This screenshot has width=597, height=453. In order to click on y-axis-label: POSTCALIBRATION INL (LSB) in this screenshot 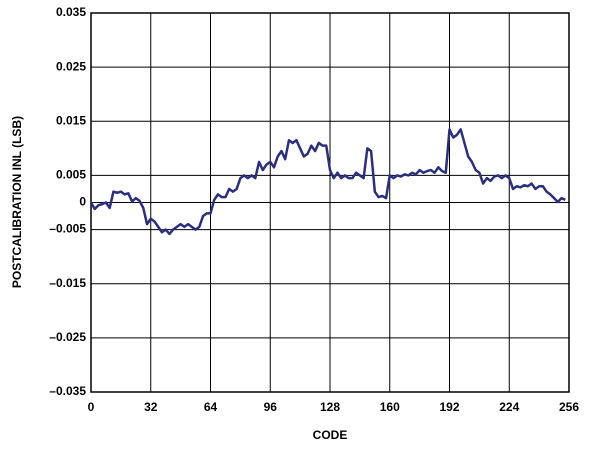, I will do `click(17, 202)`.